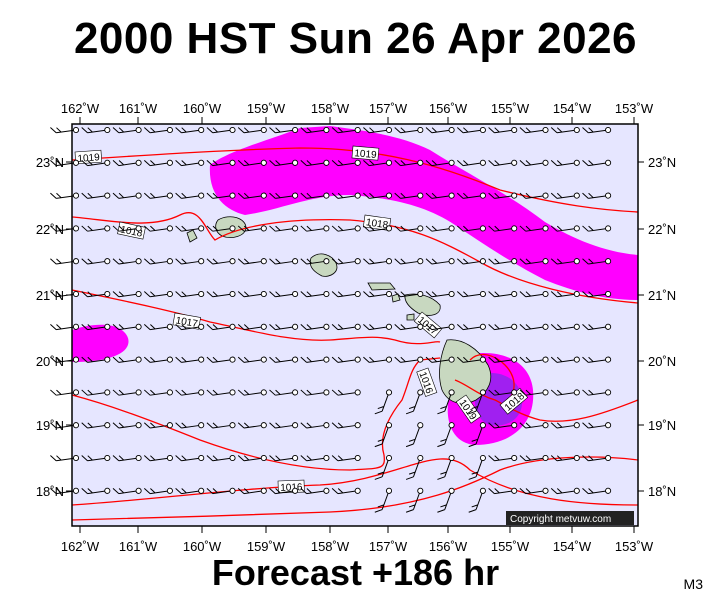 This screenshot has width=711, height=600. Describe the element at coordinates (330, 546) in the screenshot. I see `lon-label: 158˚W` at that location.